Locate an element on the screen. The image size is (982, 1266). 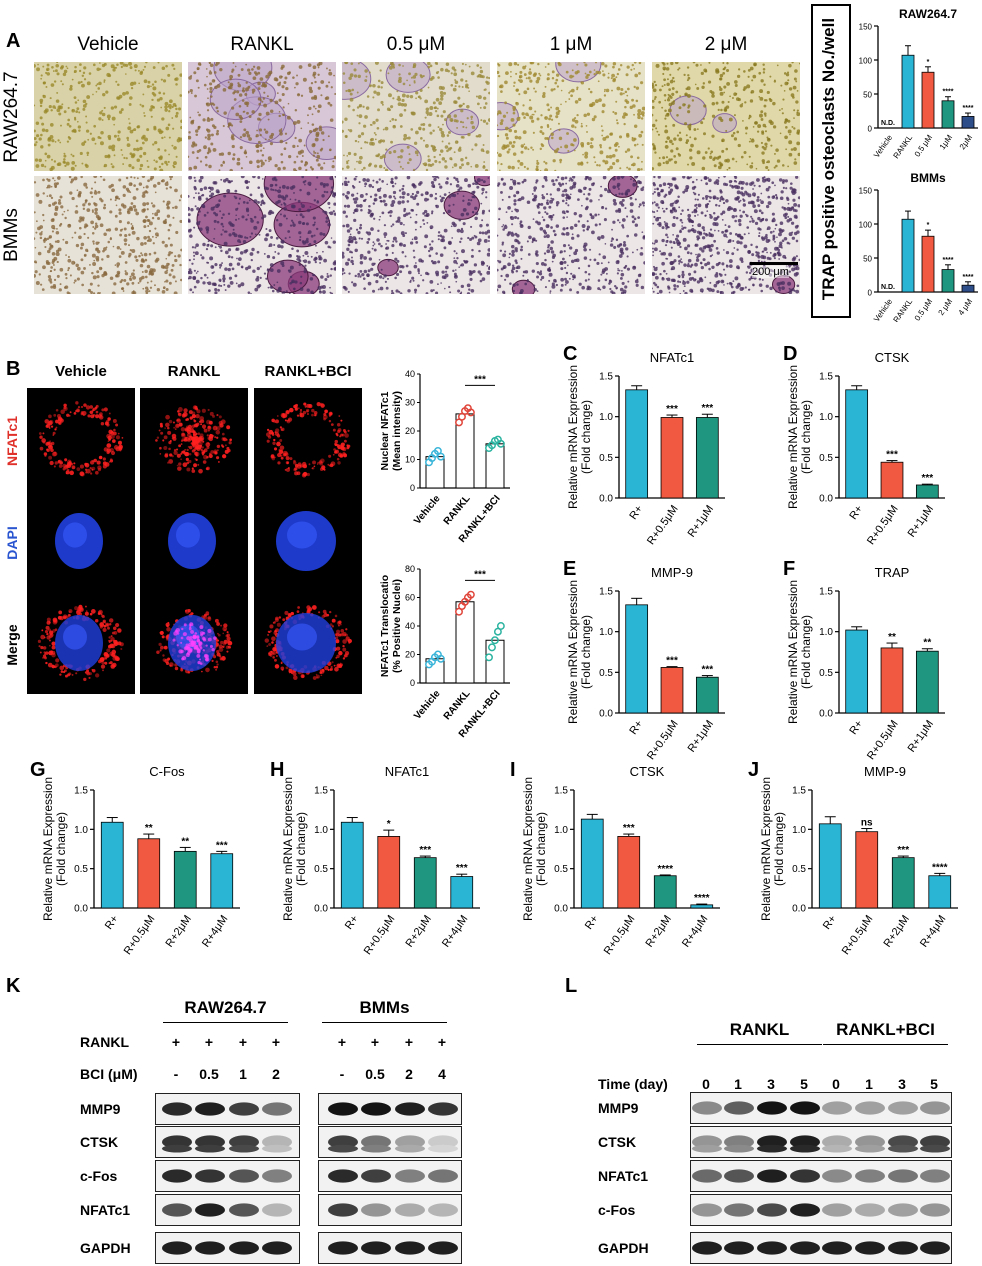
category-label: 0.5 μM is located at coordinates (924, 309).